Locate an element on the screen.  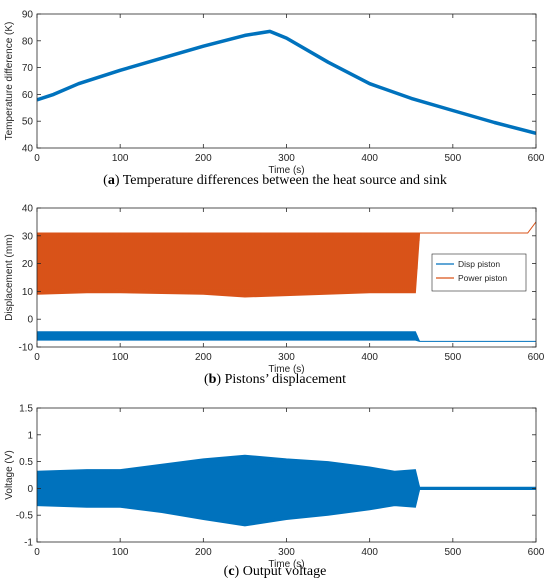
y-tick-label: 1 is located at coordinates (30, 435).